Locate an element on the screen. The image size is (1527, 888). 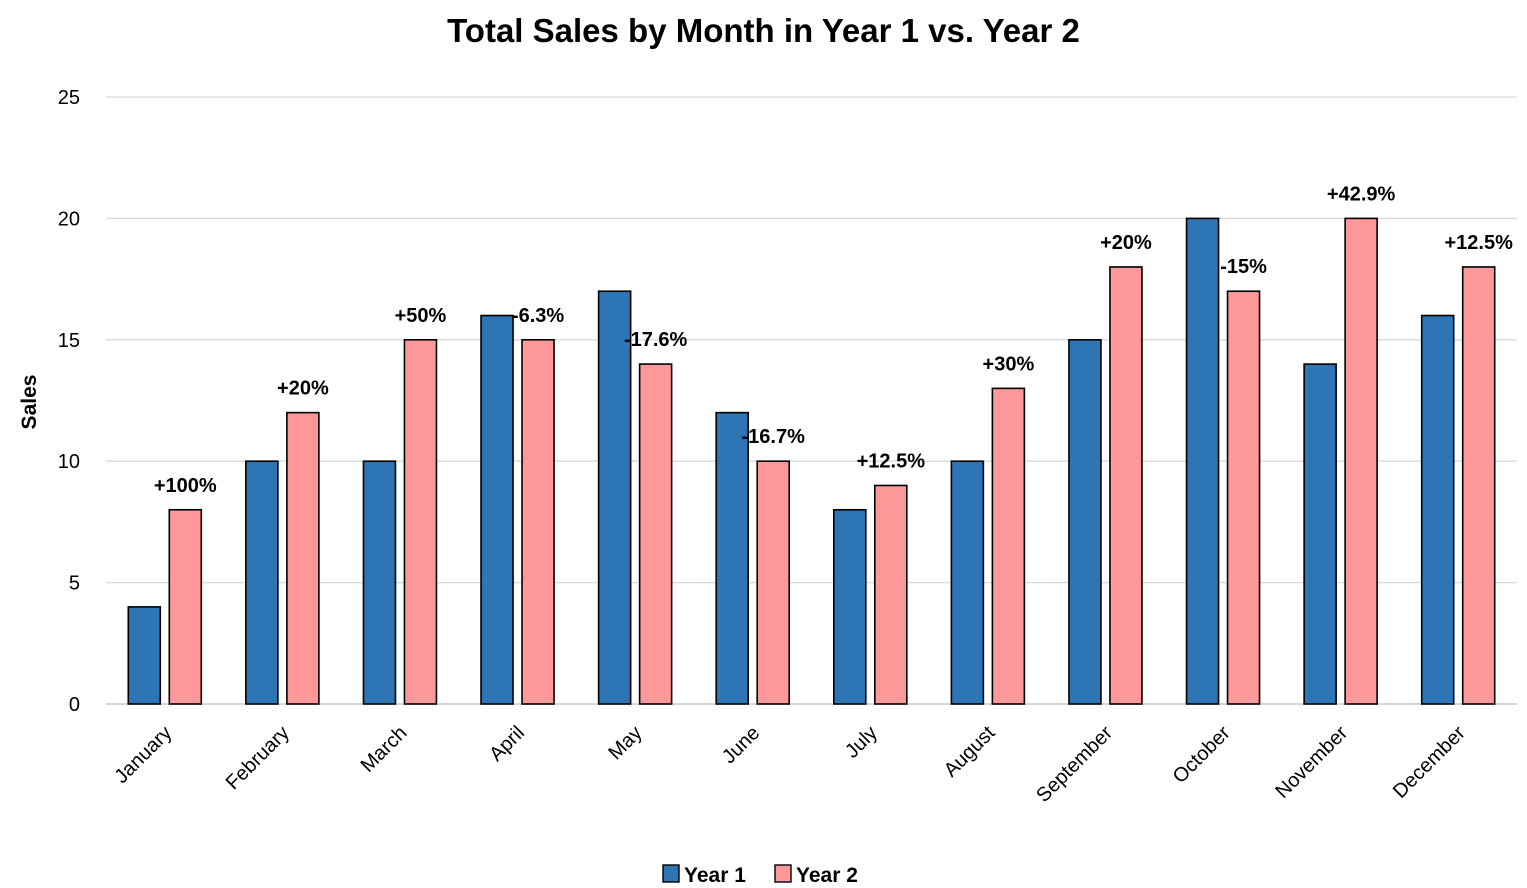
y-axis-label: Sales is located at coordinates (29, 402).